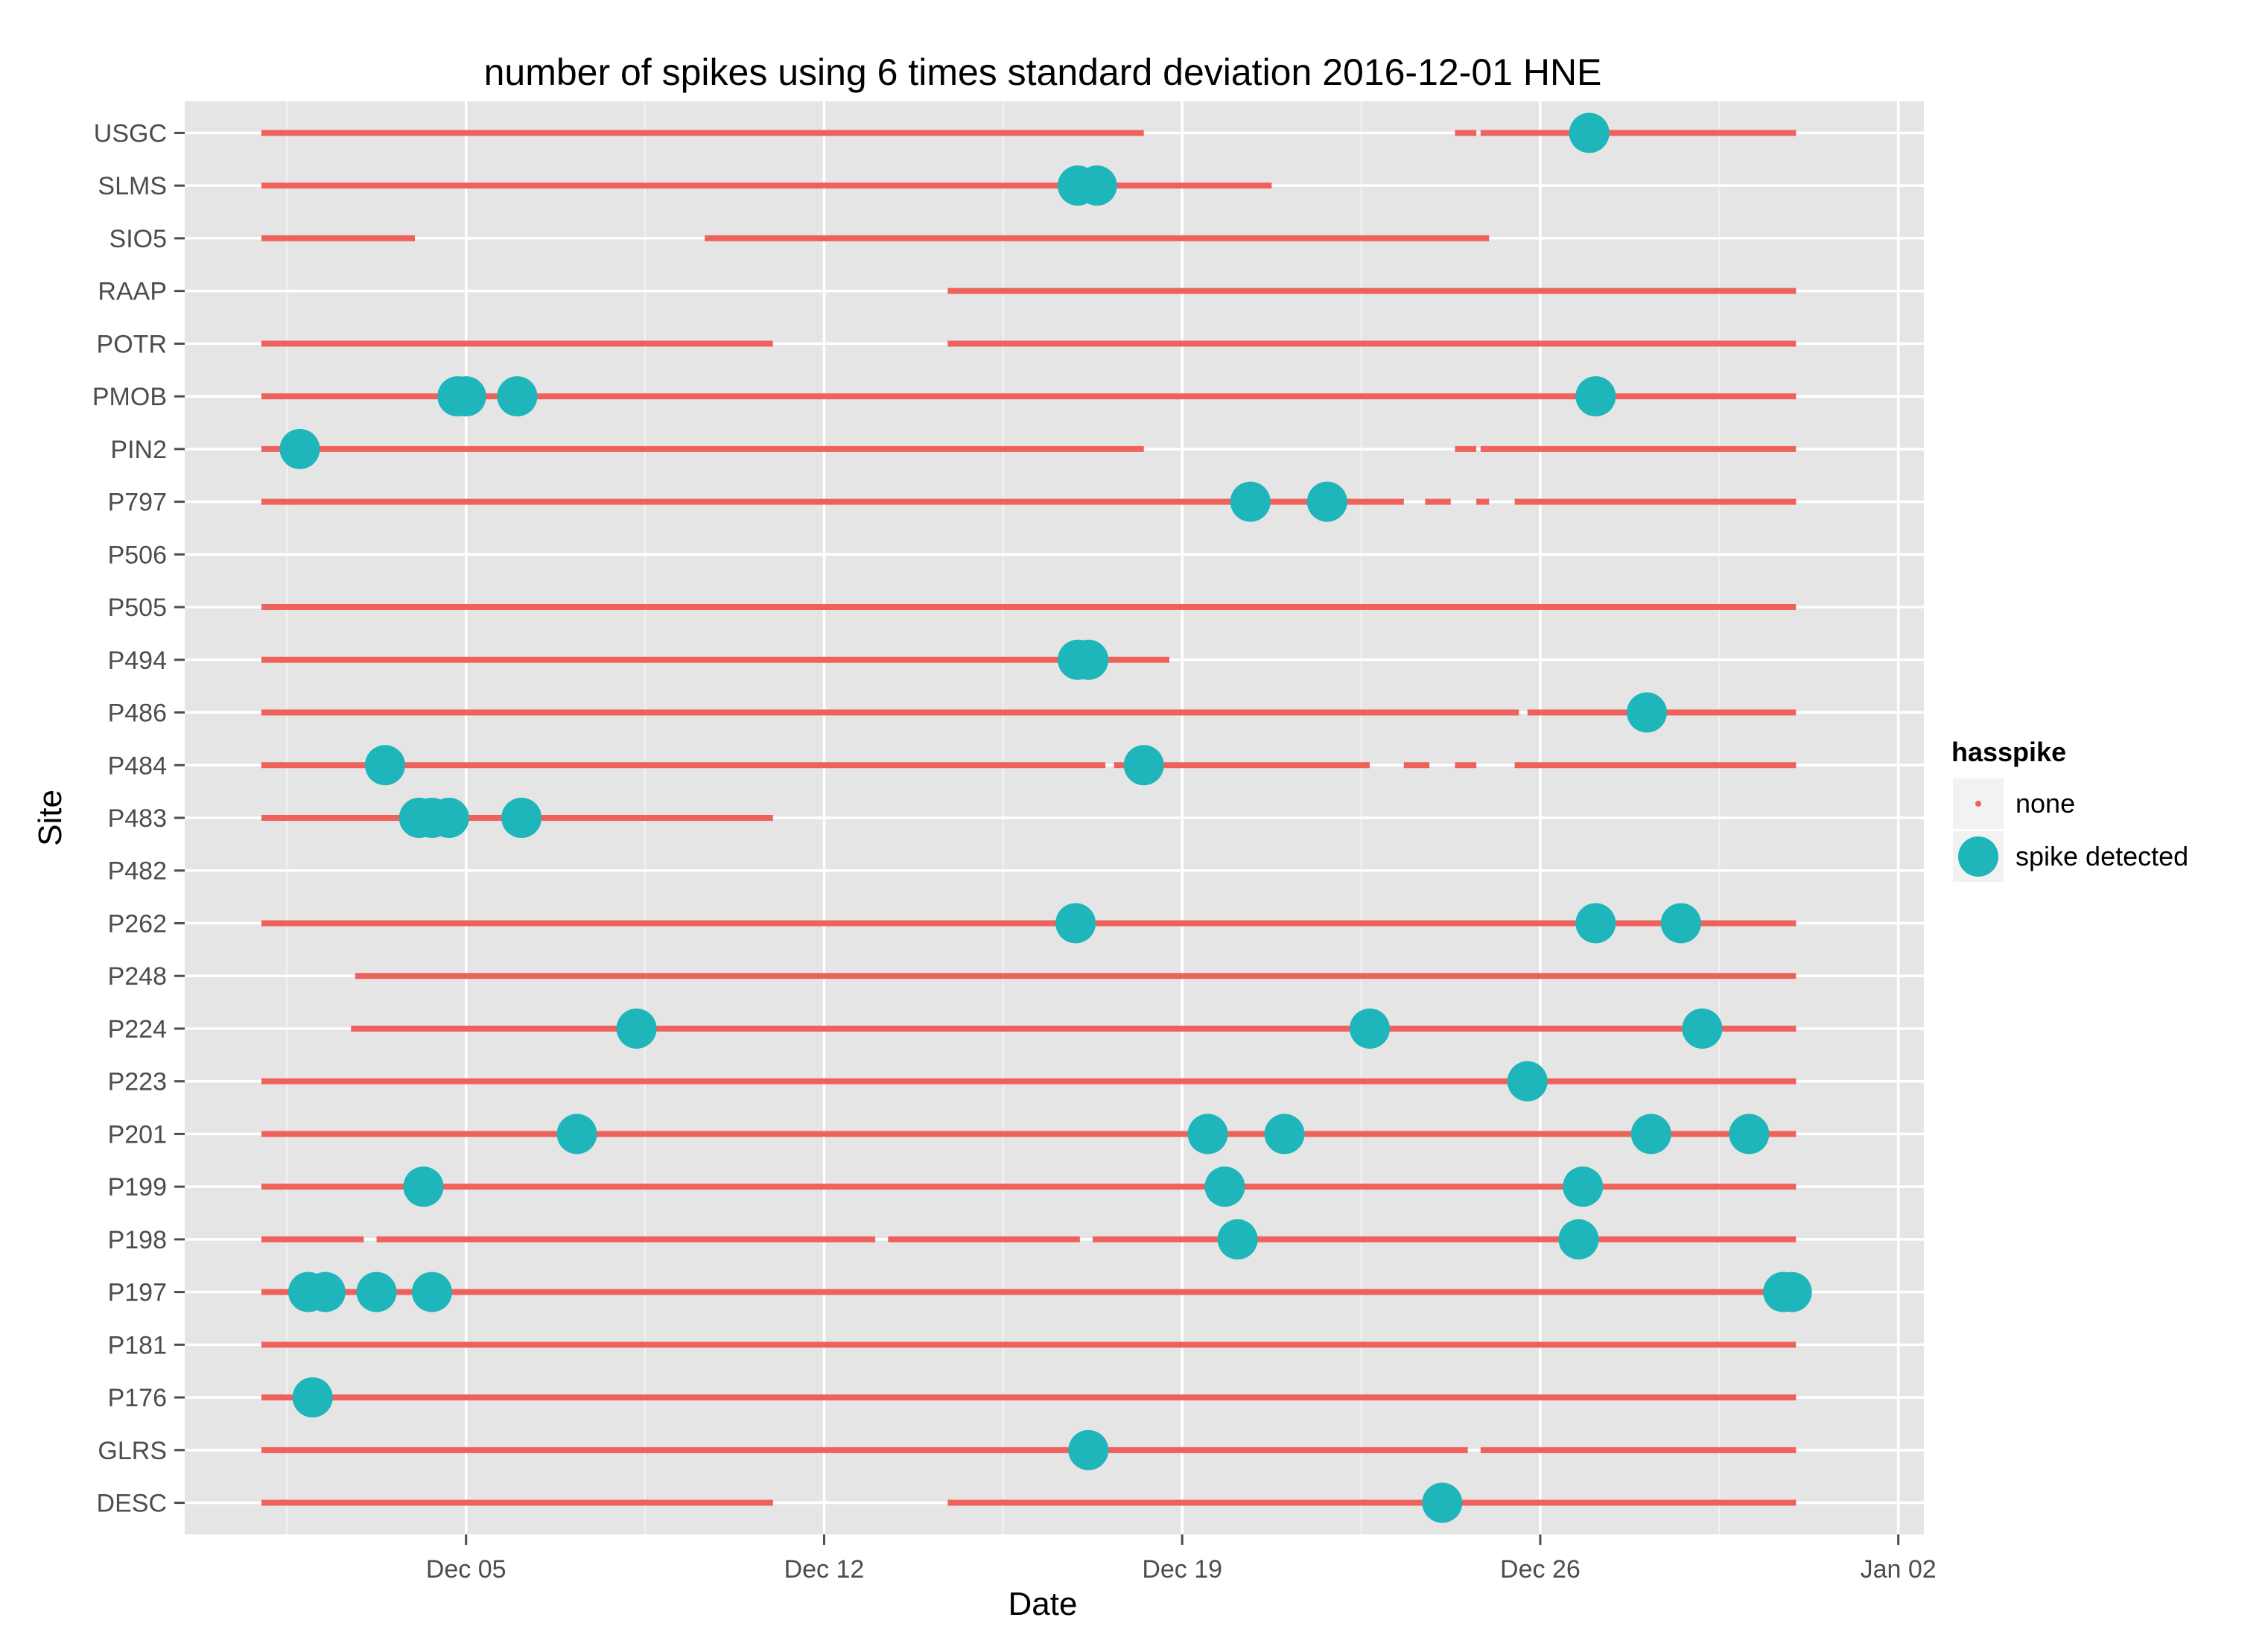  I want to click on y-tick-label: P197, so click(137, 1293).